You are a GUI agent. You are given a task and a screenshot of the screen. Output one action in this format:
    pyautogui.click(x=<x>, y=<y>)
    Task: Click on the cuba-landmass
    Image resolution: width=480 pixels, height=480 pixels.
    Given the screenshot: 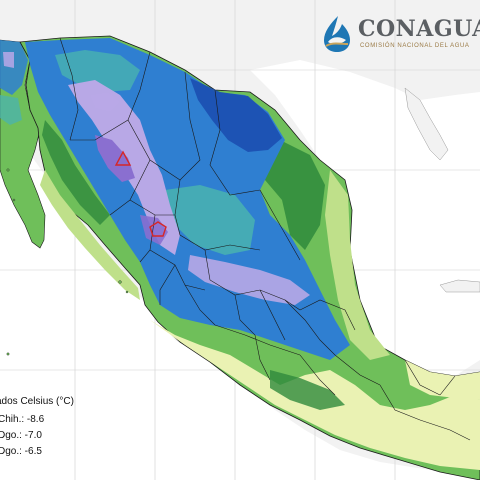 What is the action you would take?
    pyautogui.click(x=459, y=286)
    